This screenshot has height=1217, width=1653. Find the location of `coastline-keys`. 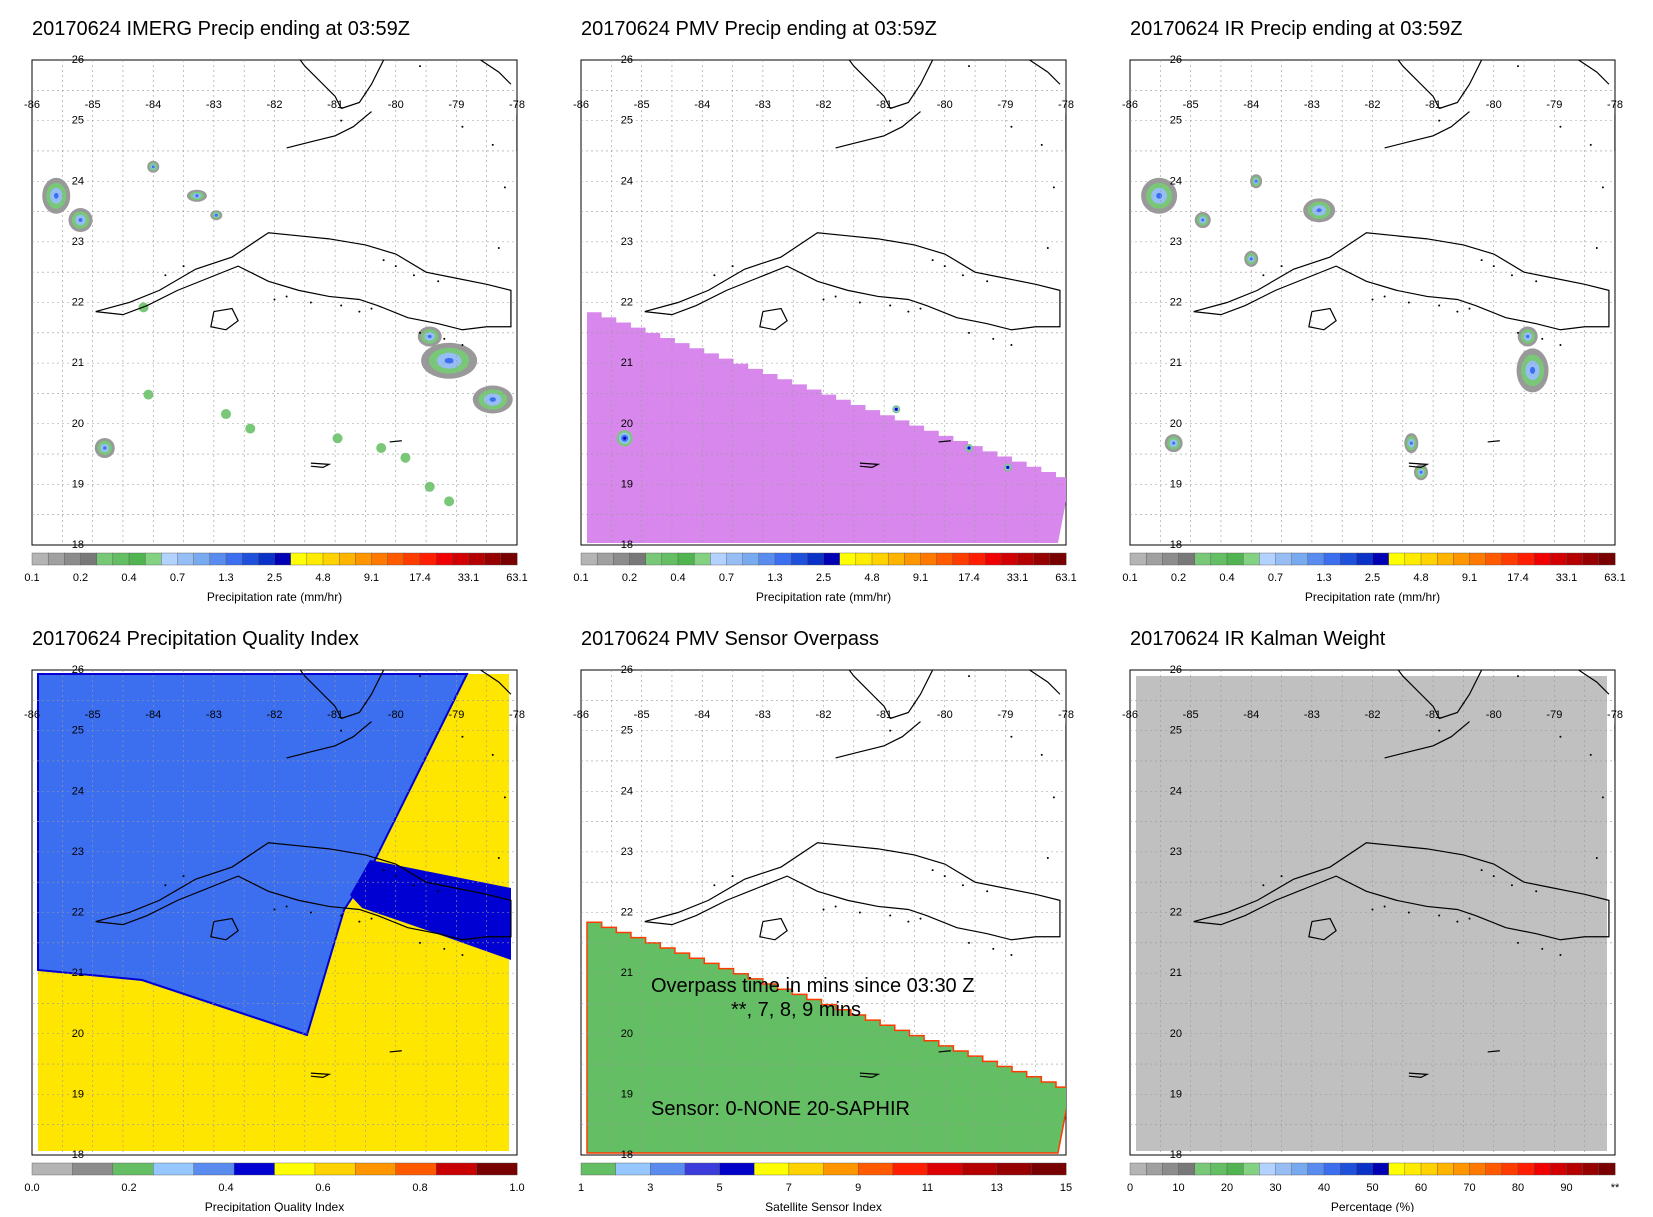

coastline-keys is located at coordinates (1427, 740).